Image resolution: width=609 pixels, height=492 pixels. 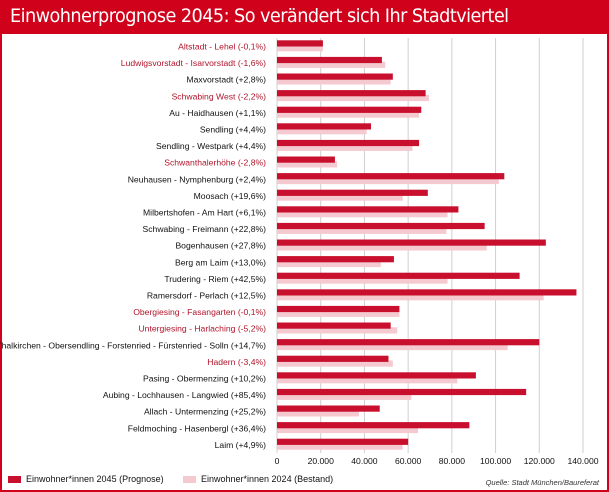 What do you see at coordinates (226, 80) in the screenshot?
I see `category-label: Maxvorstadt (+2,8%)` at bounding box center [226, 80].